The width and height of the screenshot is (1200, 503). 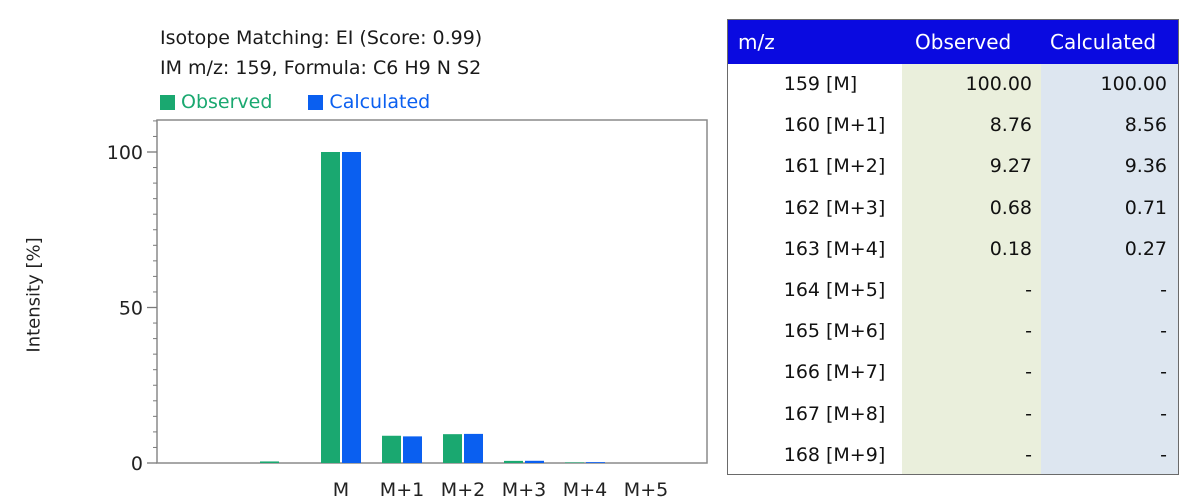 I want to click on x-tick-label: M+1, so click(x=402, y=490).